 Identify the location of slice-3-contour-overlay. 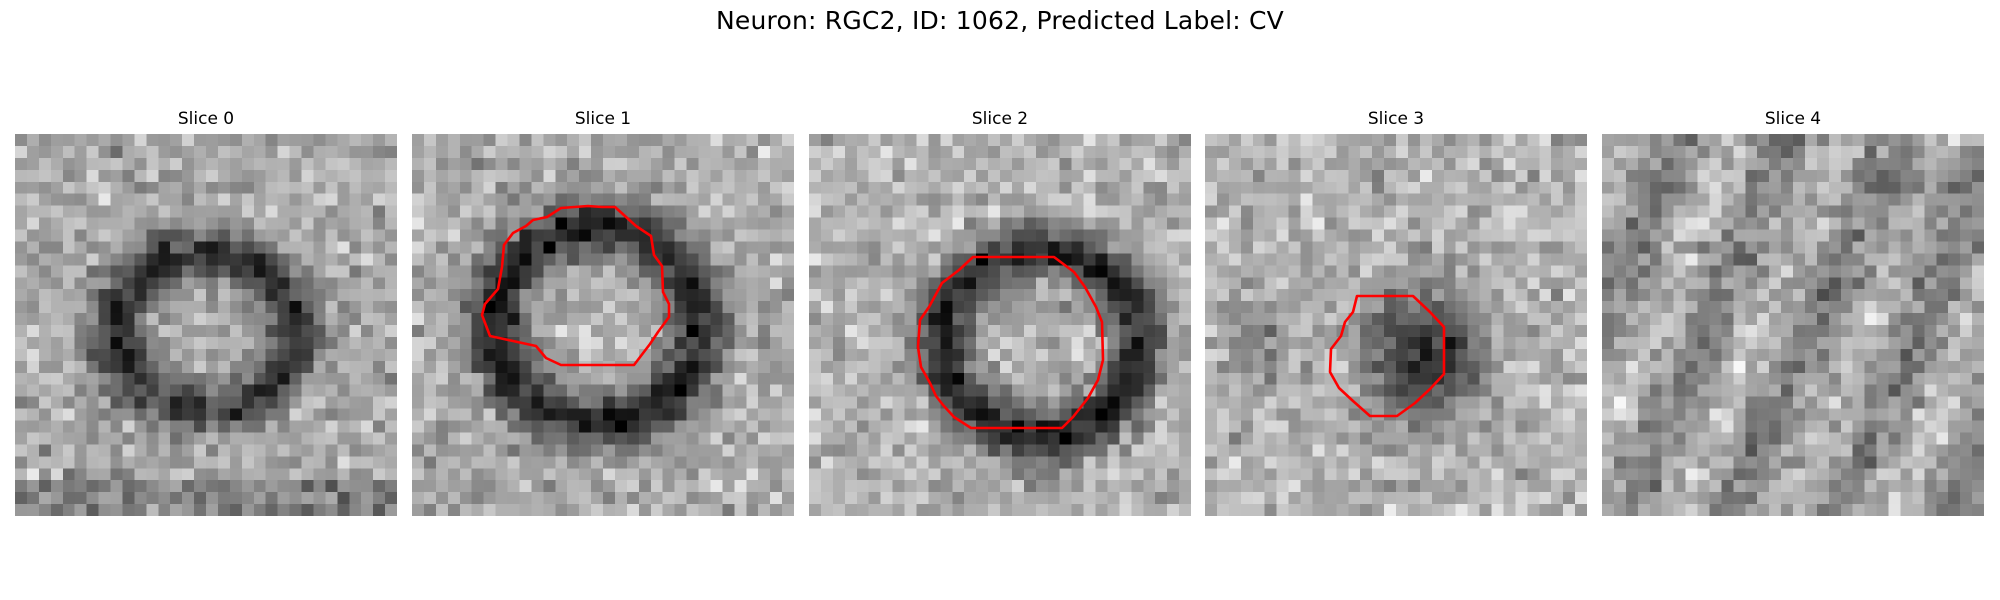
(1387, 356).